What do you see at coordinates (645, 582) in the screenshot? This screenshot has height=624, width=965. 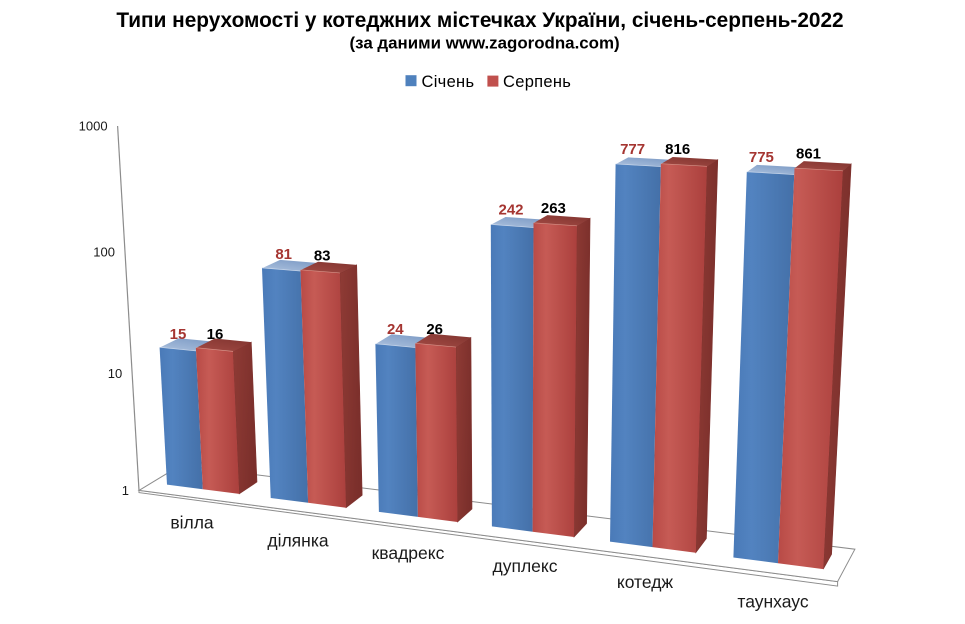 I see `svg-text: котедж` at bounding box center [645, 582].